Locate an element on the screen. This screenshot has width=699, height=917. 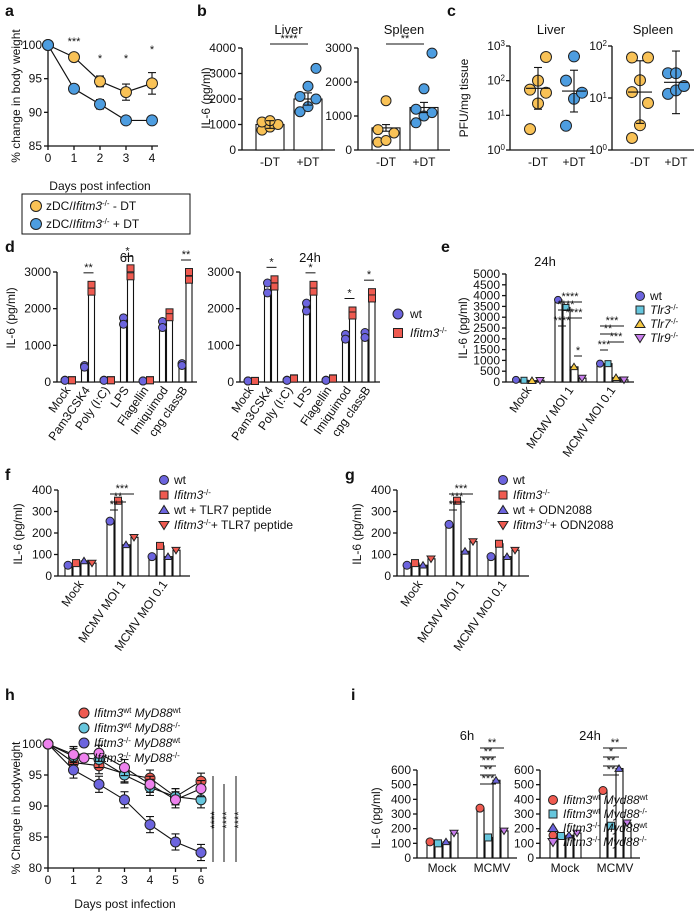
c-spleen-title: Spleen is located at coordinates (653, 29).